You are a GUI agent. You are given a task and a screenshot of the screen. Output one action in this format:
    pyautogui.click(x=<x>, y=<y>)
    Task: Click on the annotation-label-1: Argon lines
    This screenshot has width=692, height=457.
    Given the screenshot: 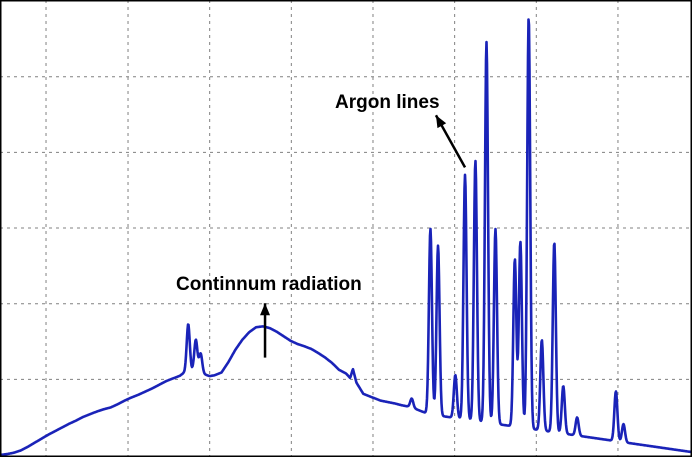 What is the action you would take?
    pyautogui.click(x=387, y=102)
    